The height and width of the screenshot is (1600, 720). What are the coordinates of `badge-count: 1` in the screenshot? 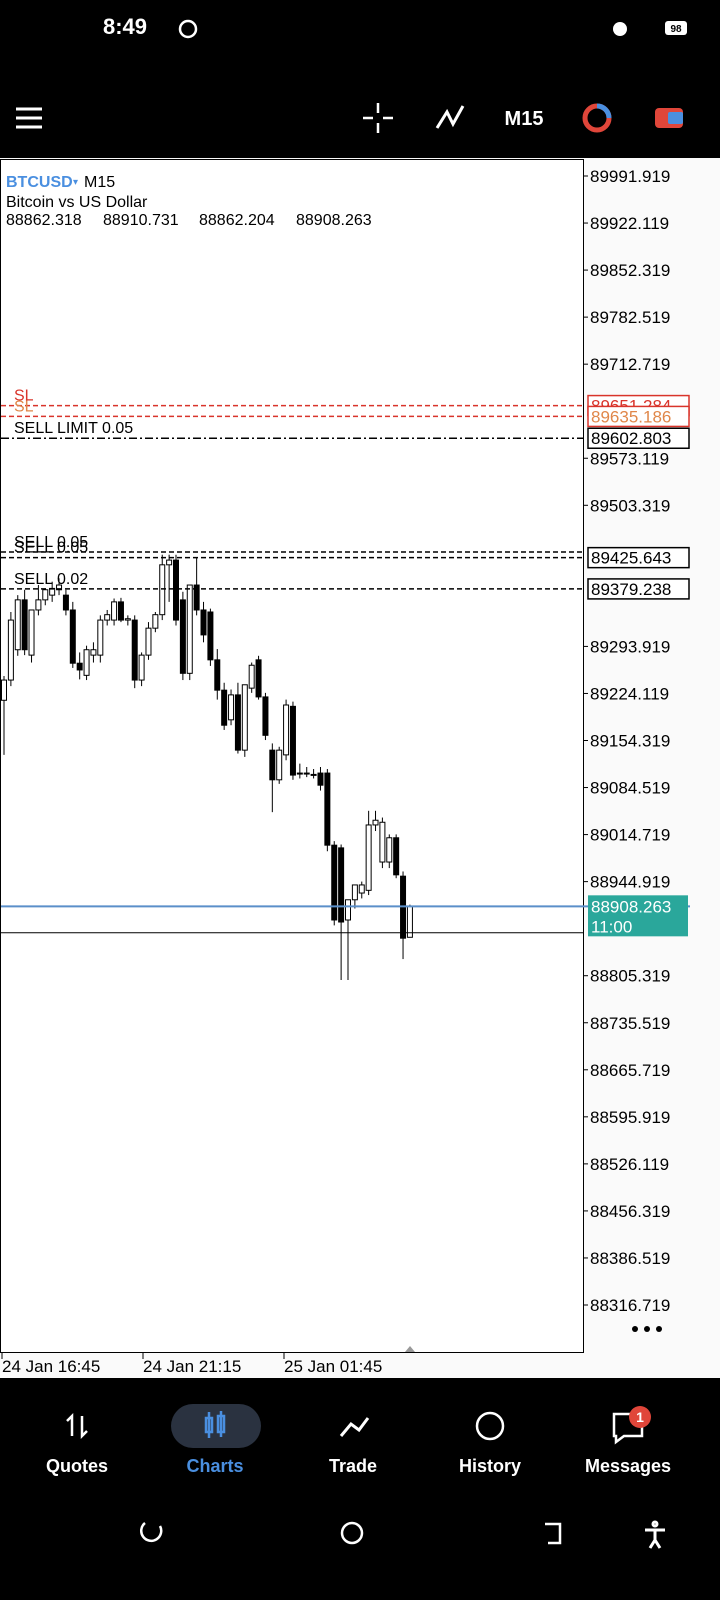 It's located at (640, 1417).